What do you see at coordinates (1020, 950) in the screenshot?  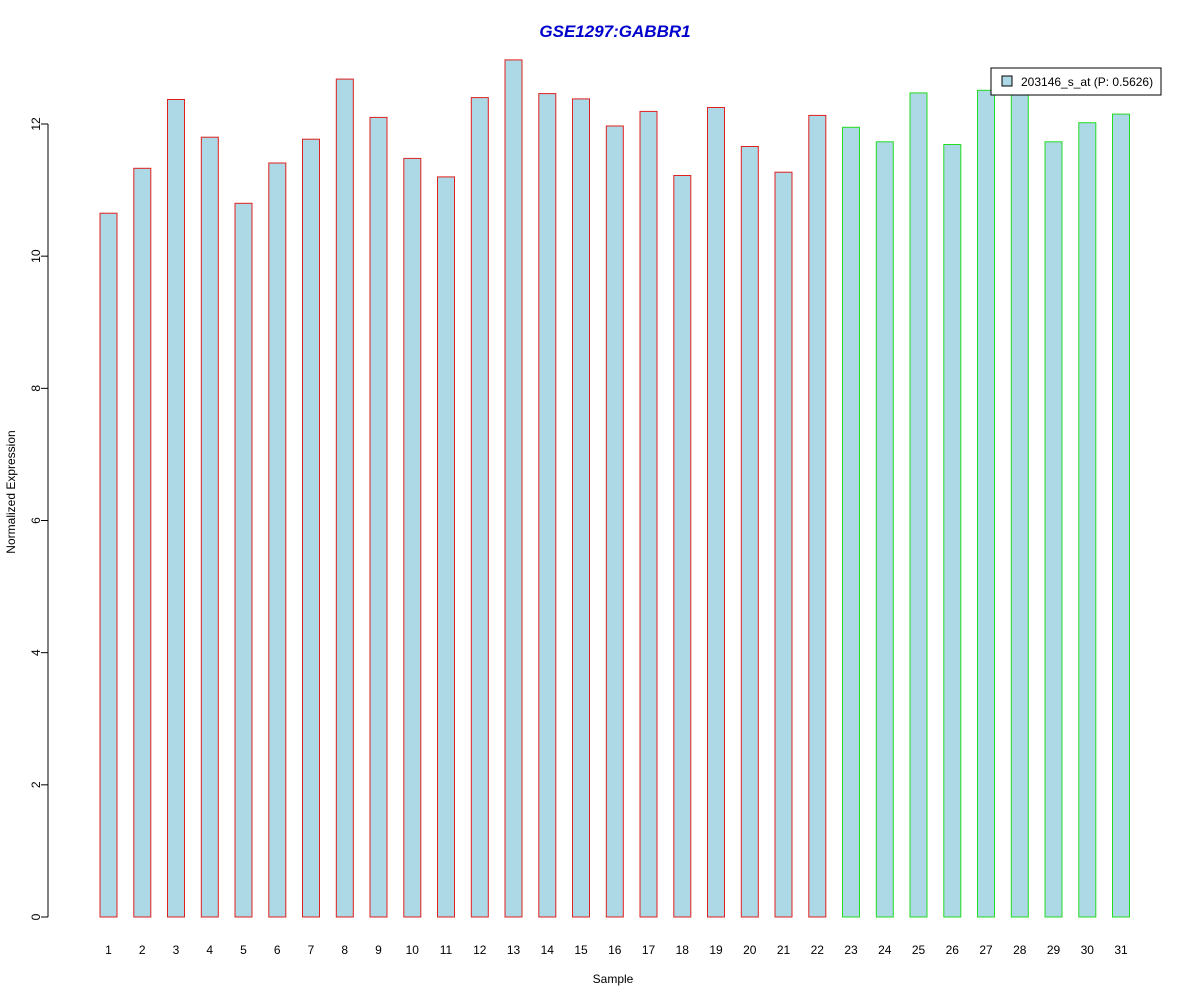 I see `x-tick-label: 28` at bounding box center [1020, 950].